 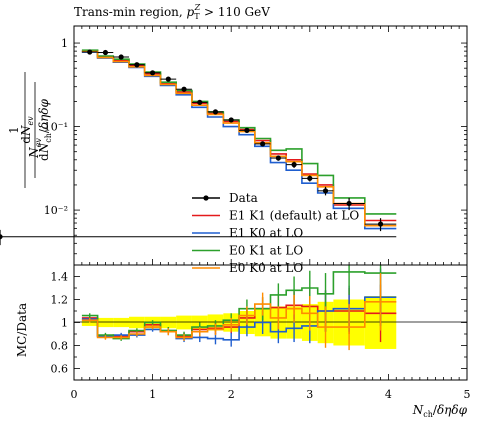 What do you see at coordinates (60, 300) in the screenshot?
I see `ratio-y-tick-label: 1.2` at bounding box center [60, 300].